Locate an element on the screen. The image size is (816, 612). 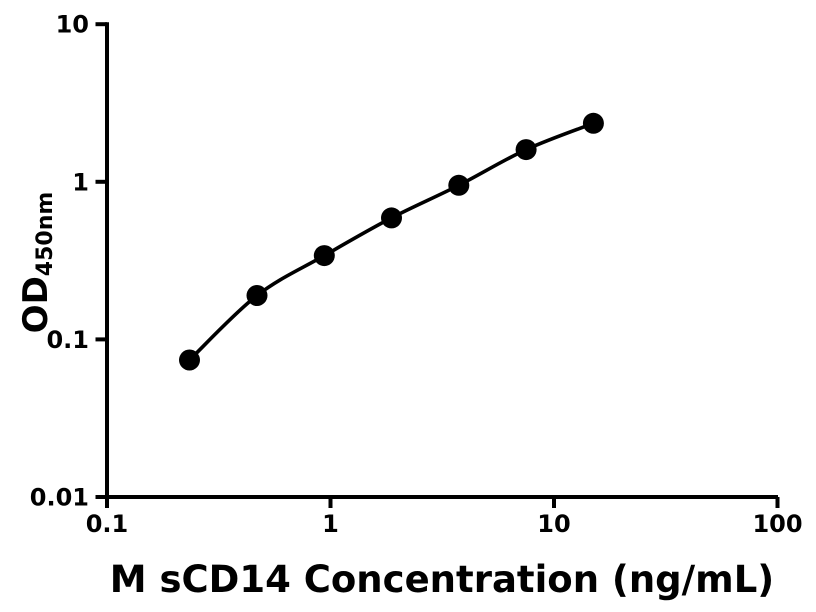
y-tick-label: 0.01 is located at coordinates (59, 498).